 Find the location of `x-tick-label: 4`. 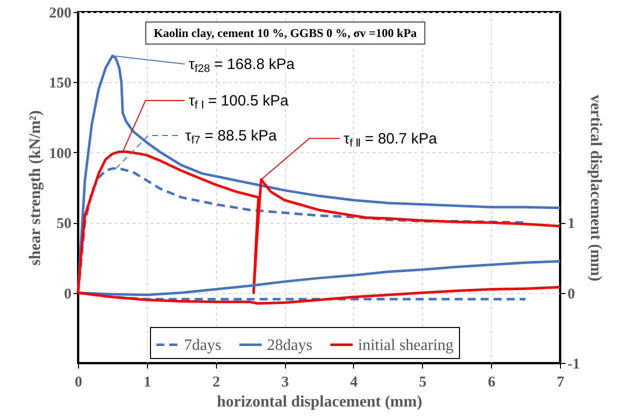

x-tick-label: 4 is located at coordinates (354, 382).